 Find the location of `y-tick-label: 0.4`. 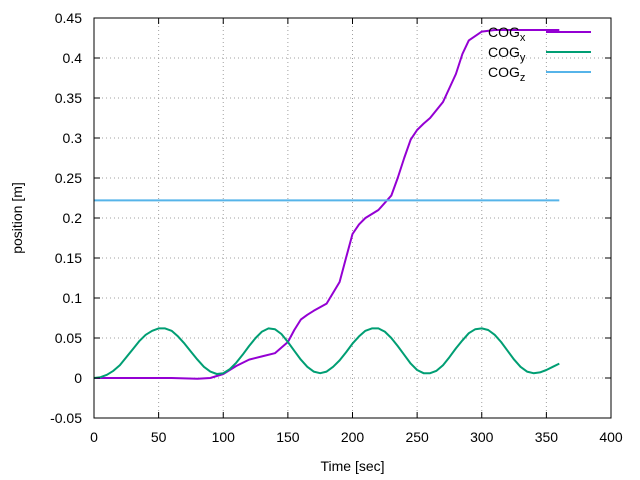

y-tick-label: 0.4 is located at coordinates (73, 58).